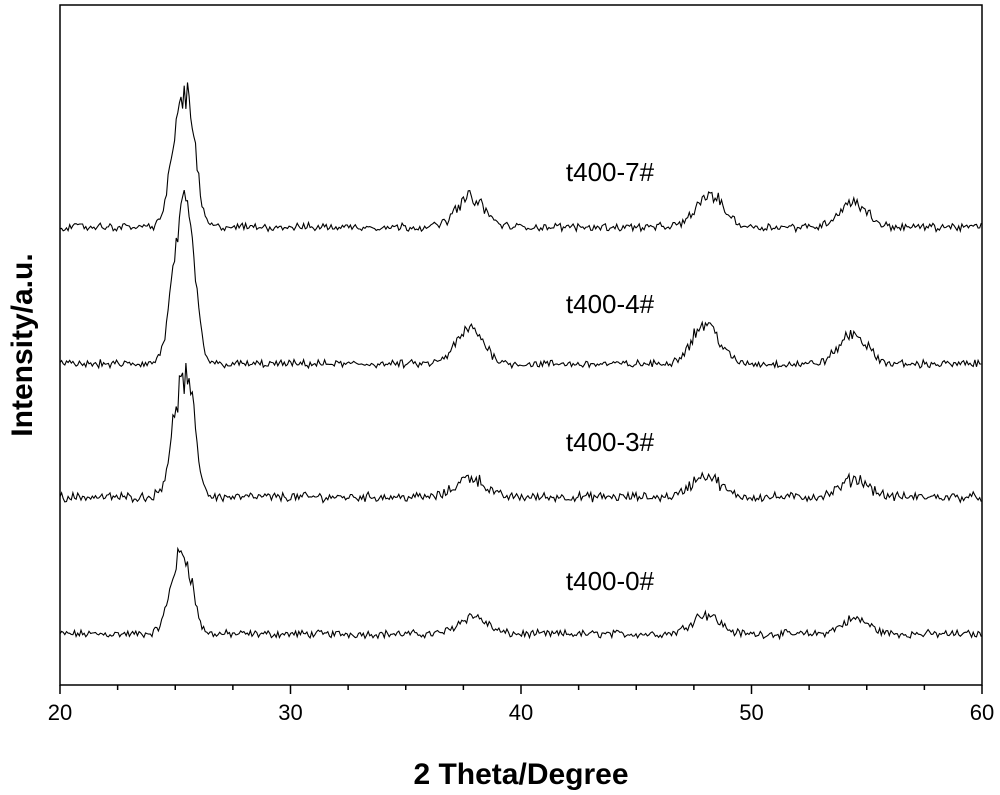 The image size is (1000, 795). Describe the element at coordinates (60, 712) in the screenshot. I see `x-tick-label: 20` at that location.